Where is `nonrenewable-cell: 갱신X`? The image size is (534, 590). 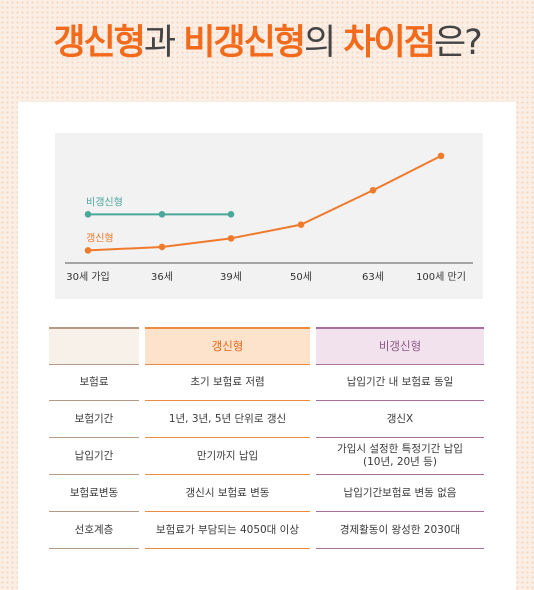 nonrenewable-cell: 갱신X is located at coordinates (400, 419).